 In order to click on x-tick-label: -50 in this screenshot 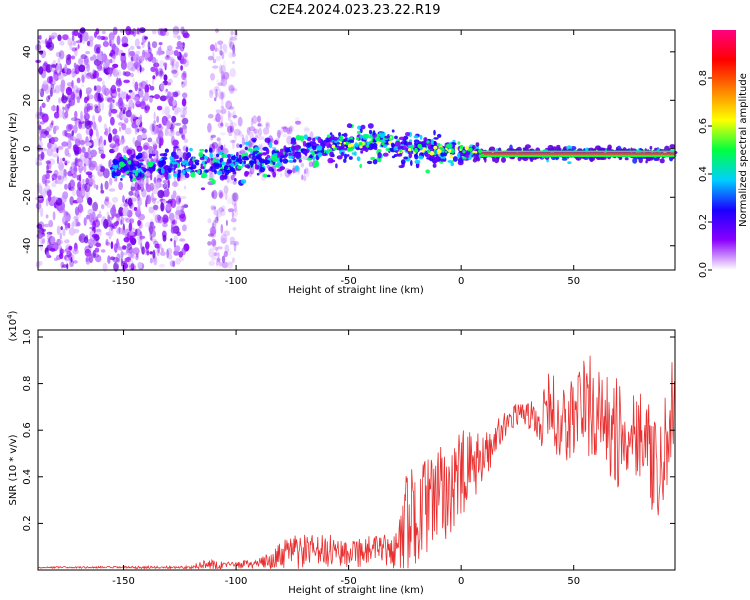, I will do `click(348, 281)`.